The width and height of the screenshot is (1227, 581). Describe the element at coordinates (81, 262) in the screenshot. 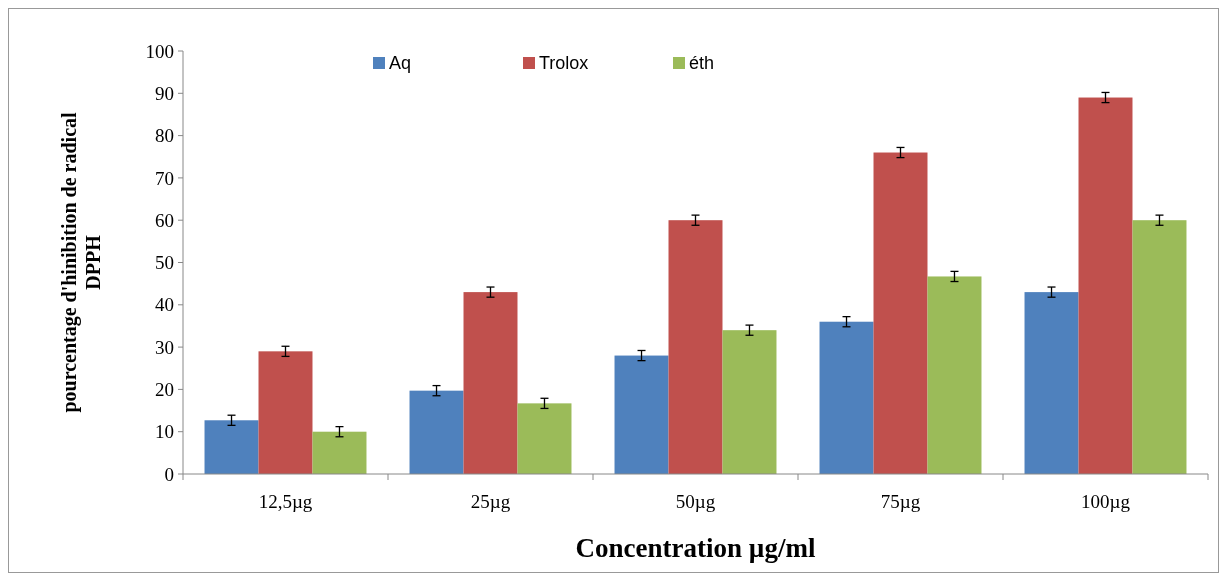

I see `y-axis-title: pourcentage d'hinibition de radical DPPH` at that location.